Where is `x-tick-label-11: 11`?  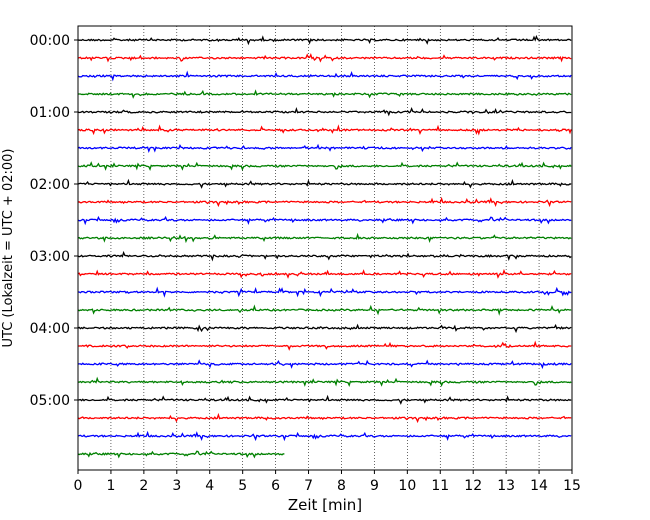
x-tick-label-11: 11 is located at coordinates (440, 486).